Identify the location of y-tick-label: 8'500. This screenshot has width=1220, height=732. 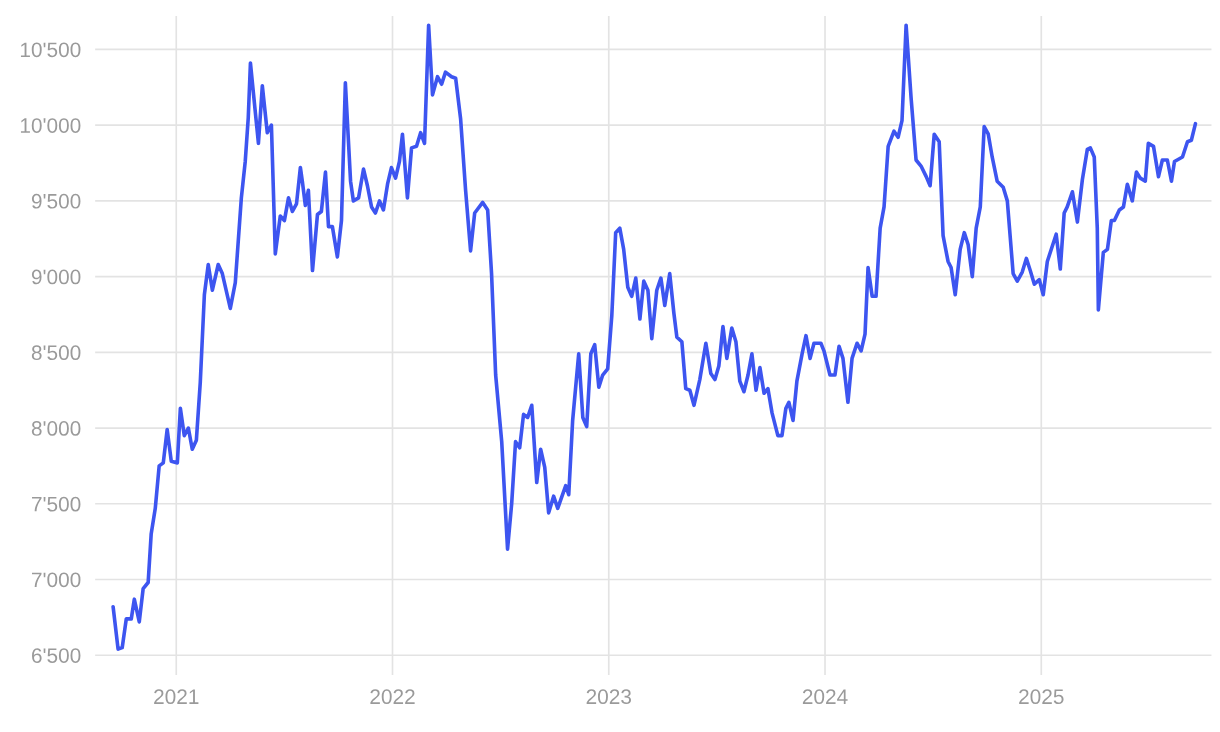
(56, 353).